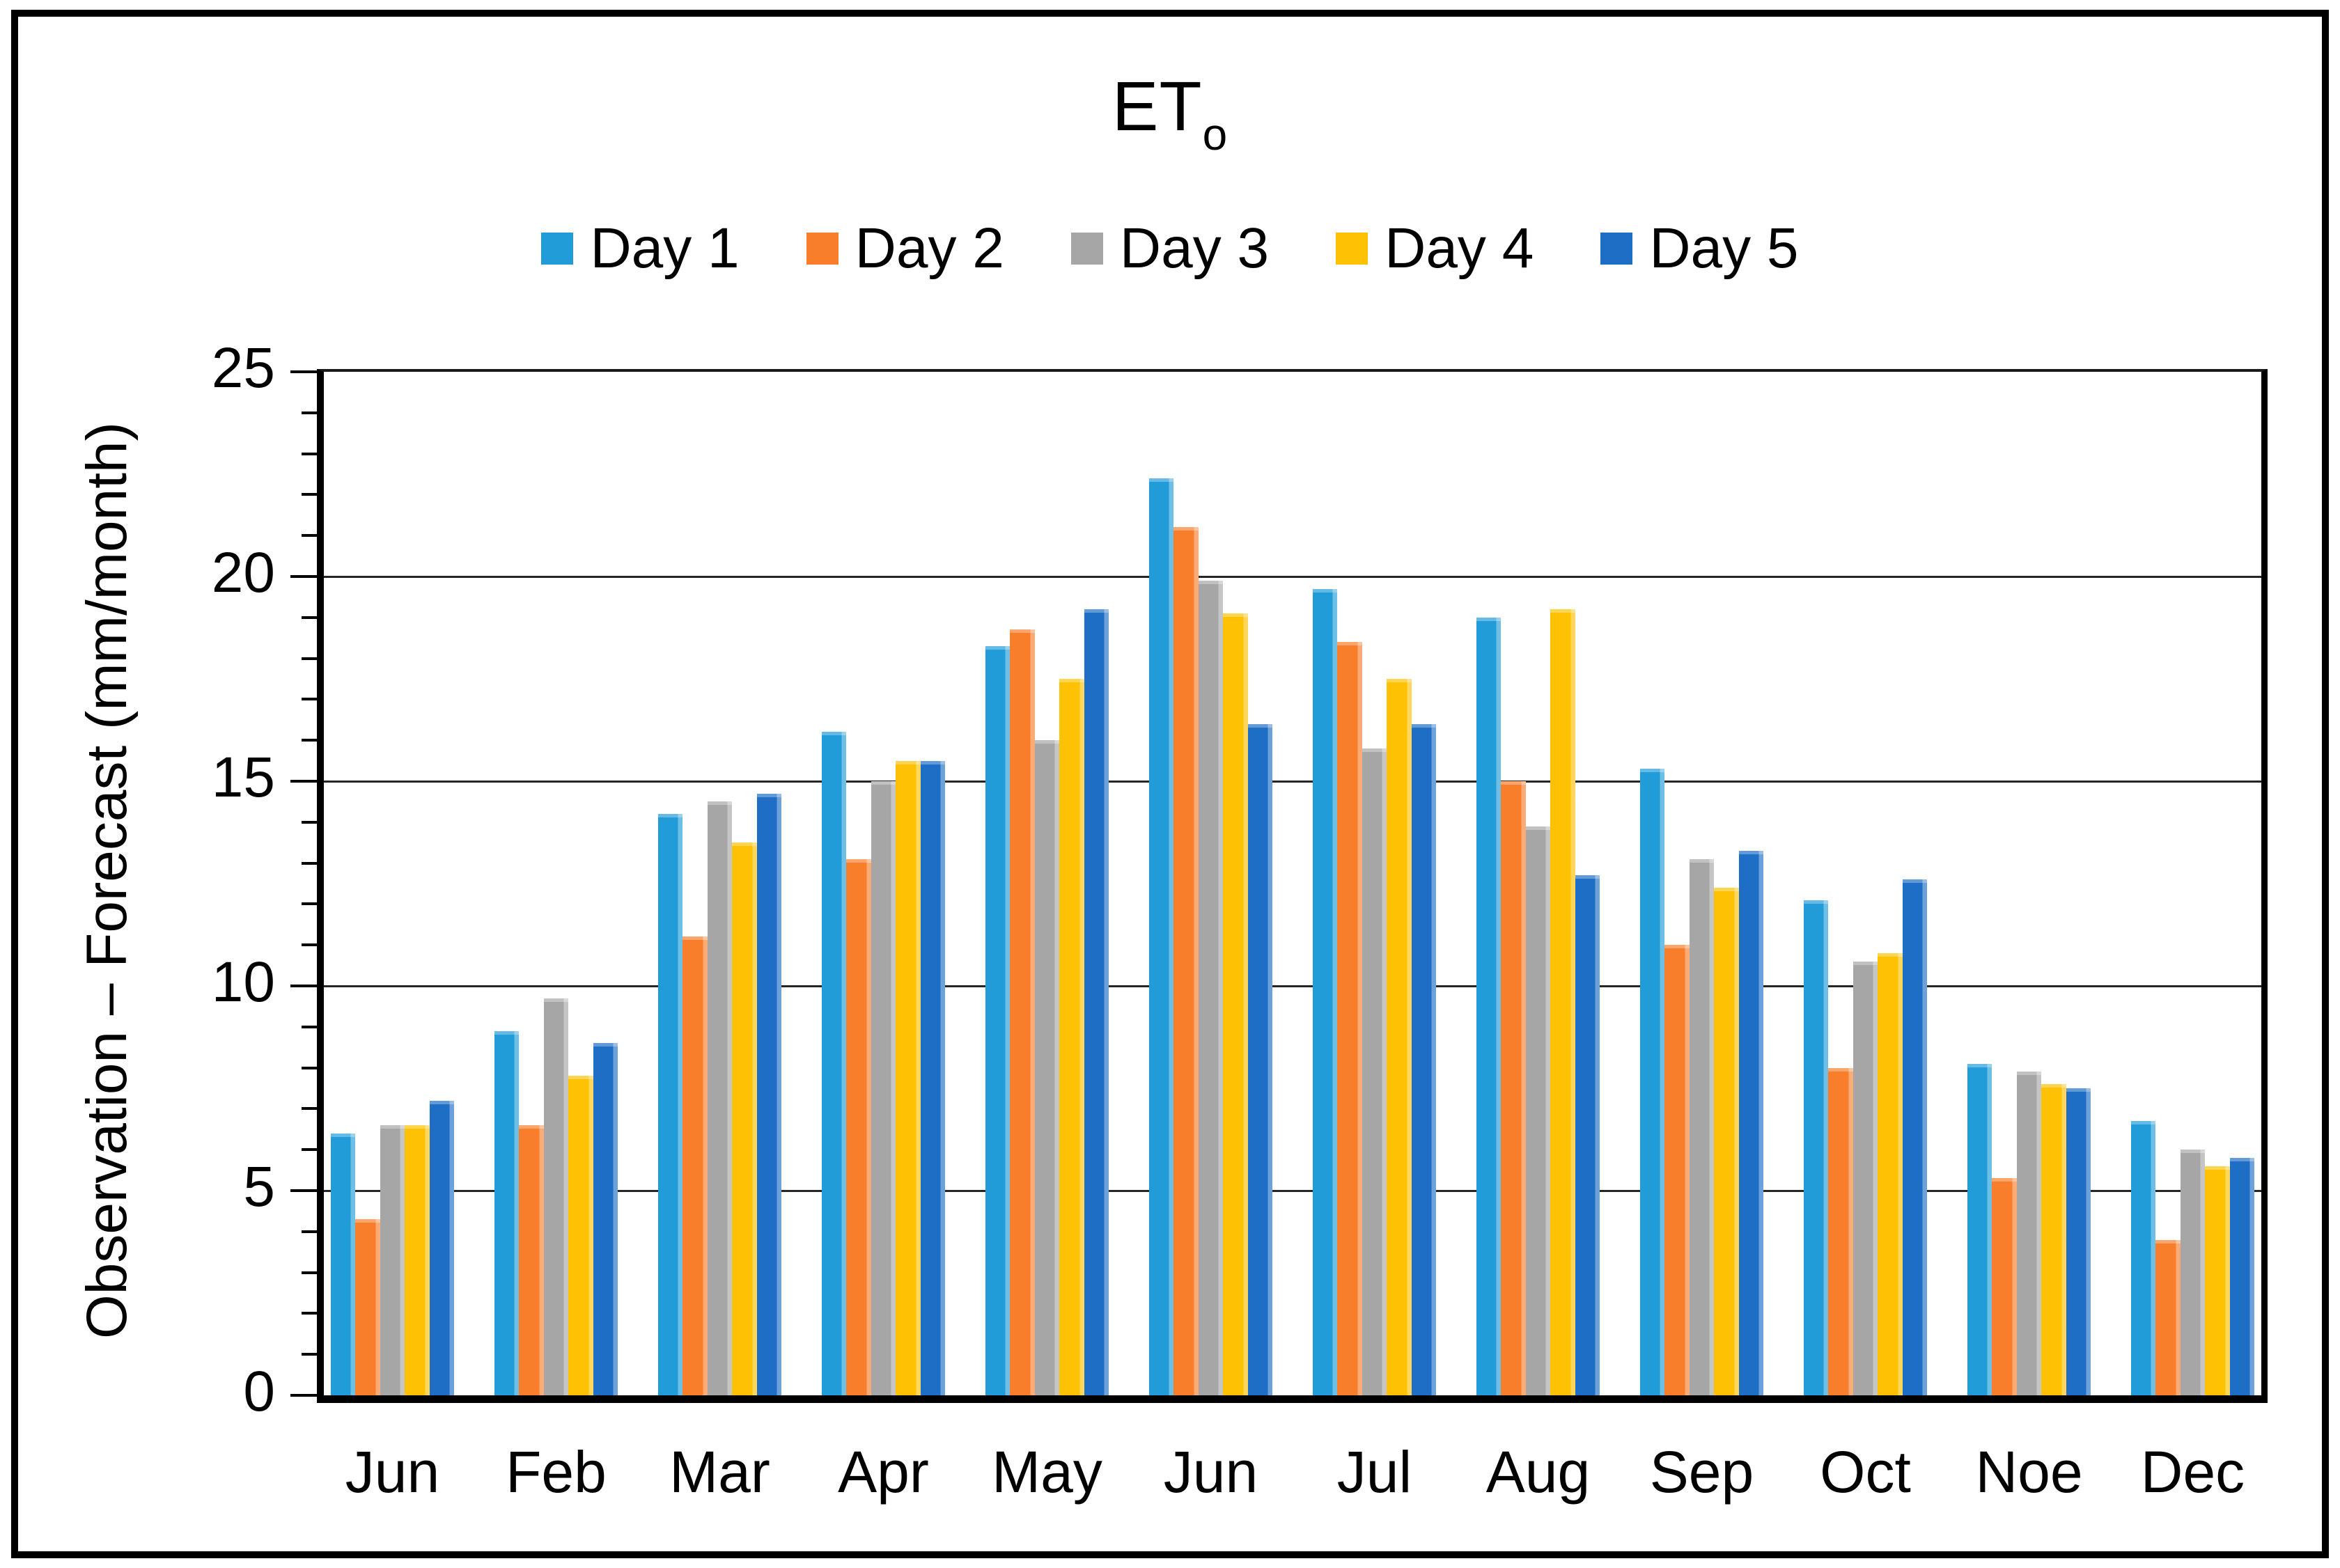  Describe the element at coordinates (1865, 1472) in the screenshot. I see `x-axis-label-oct-9: Oct` at that location.